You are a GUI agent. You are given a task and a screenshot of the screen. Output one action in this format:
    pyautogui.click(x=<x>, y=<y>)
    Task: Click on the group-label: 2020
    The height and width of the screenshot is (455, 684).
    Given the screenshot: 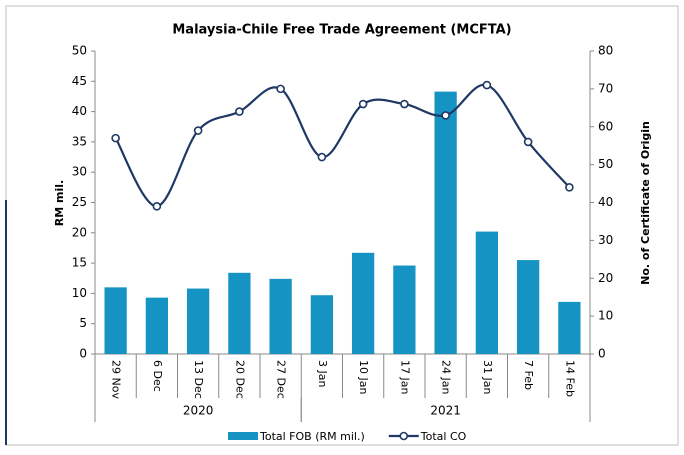 What is the action you would take?
    pyautogui.click(x=198, y=411)
    